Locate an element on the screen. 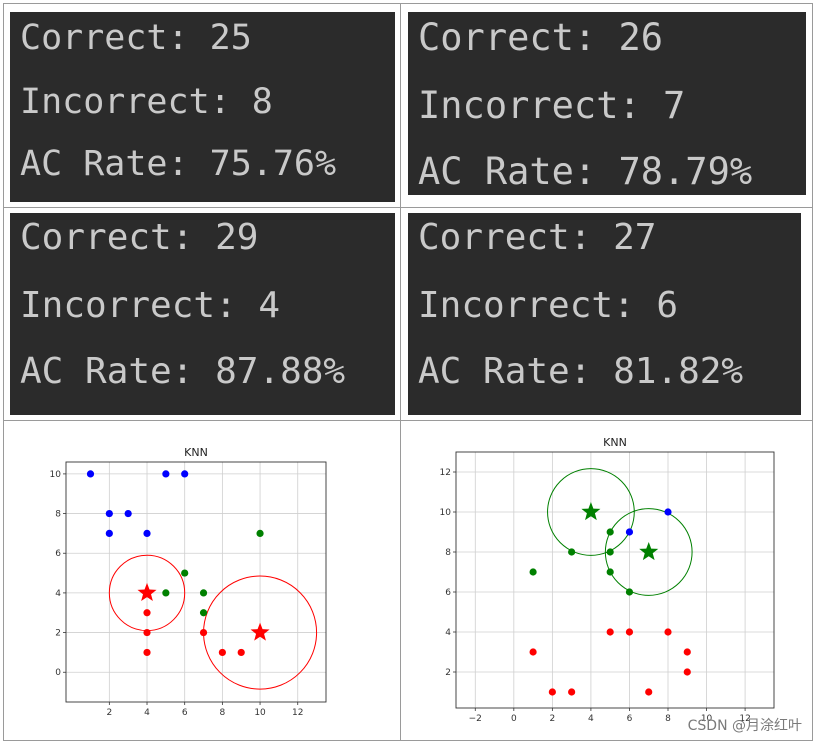 The image size is (816, 743). result-panel-2: Correct: 26 Incorrect: 7 AC Rate: 78.79% is located at coordinates (607, 103).